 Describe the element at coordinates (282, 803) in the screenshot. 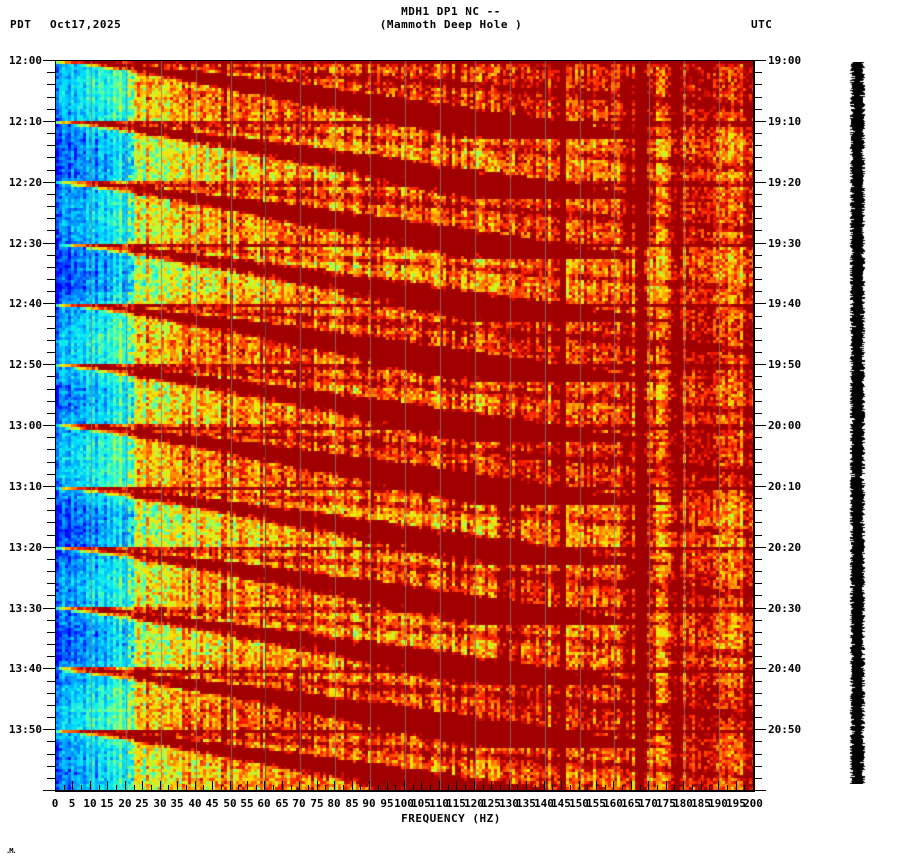

I see `frequency-tick-label: 65` at that location.